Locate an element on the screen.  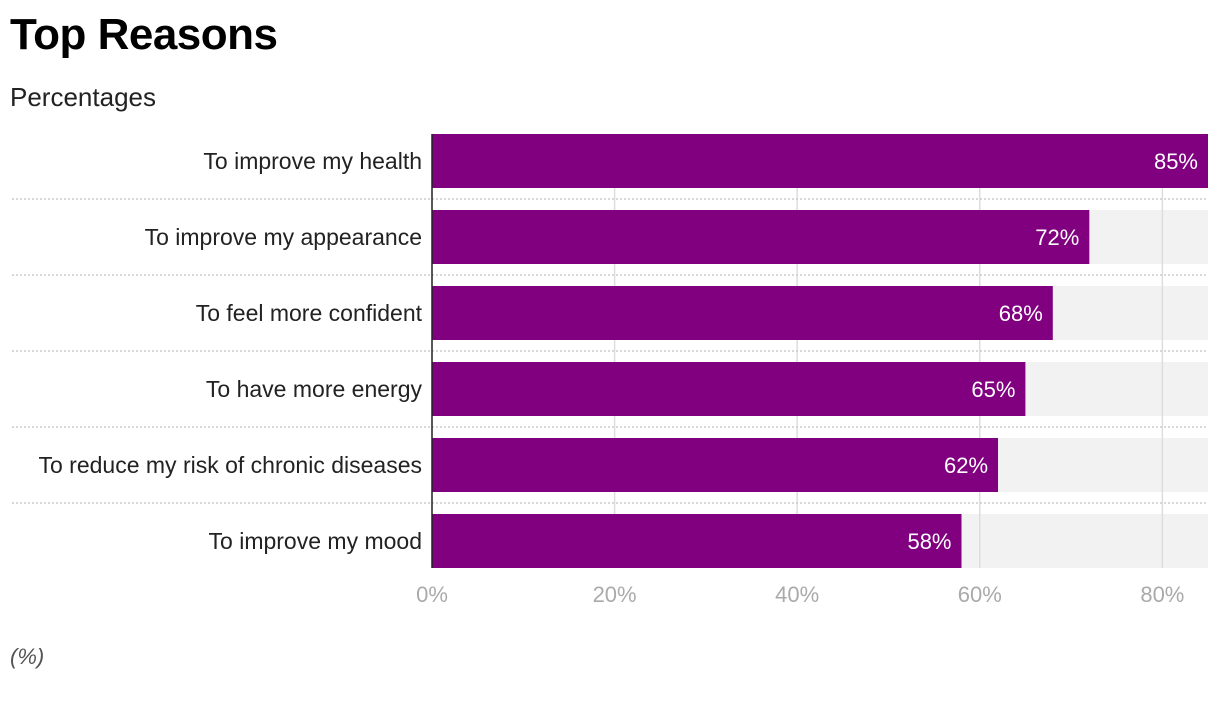
x-tick-label: 20% is located at coordinates (615, 594).